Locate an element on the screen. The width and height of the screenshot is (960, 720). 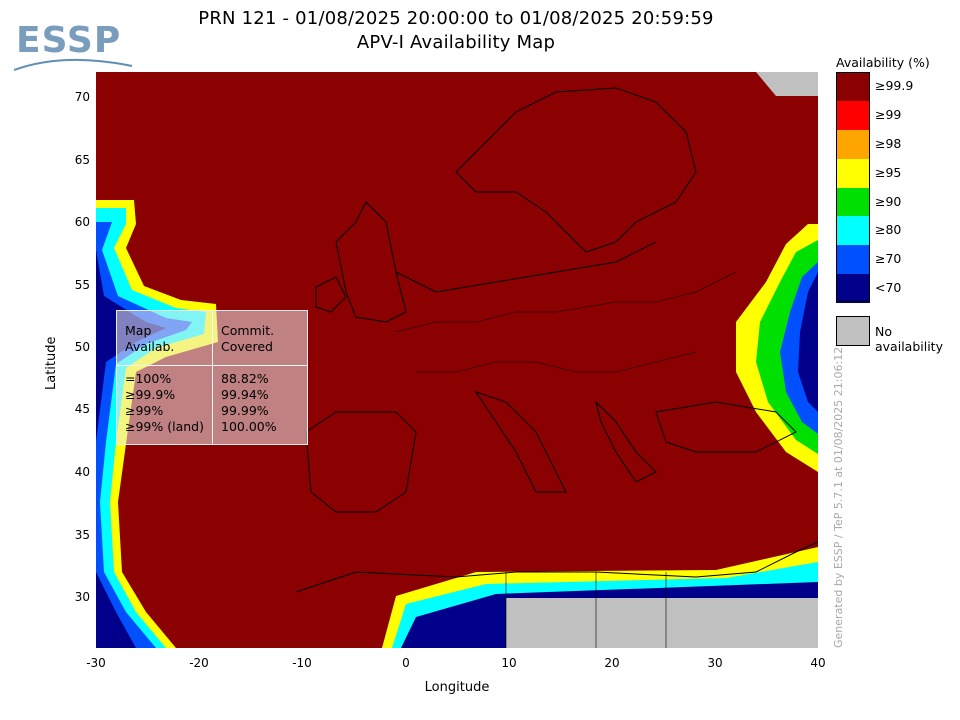
legend-label: <70 is located at coordinates (888, 287).